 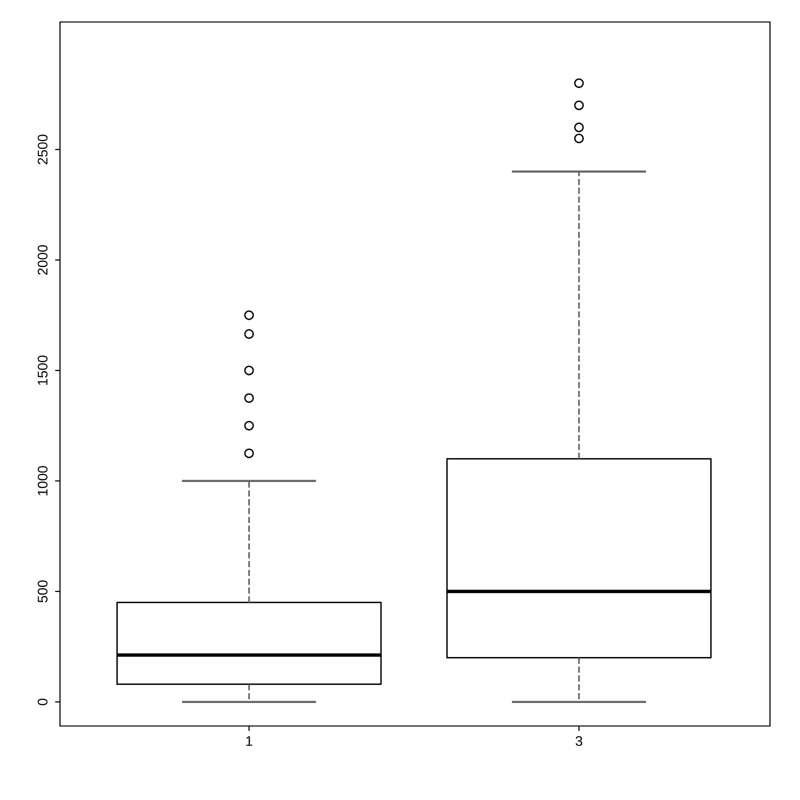 What do you see at coordinates (249, 741) in the screenshot?
I see `x-tick-label: 1` at bounding box center [249, 741].